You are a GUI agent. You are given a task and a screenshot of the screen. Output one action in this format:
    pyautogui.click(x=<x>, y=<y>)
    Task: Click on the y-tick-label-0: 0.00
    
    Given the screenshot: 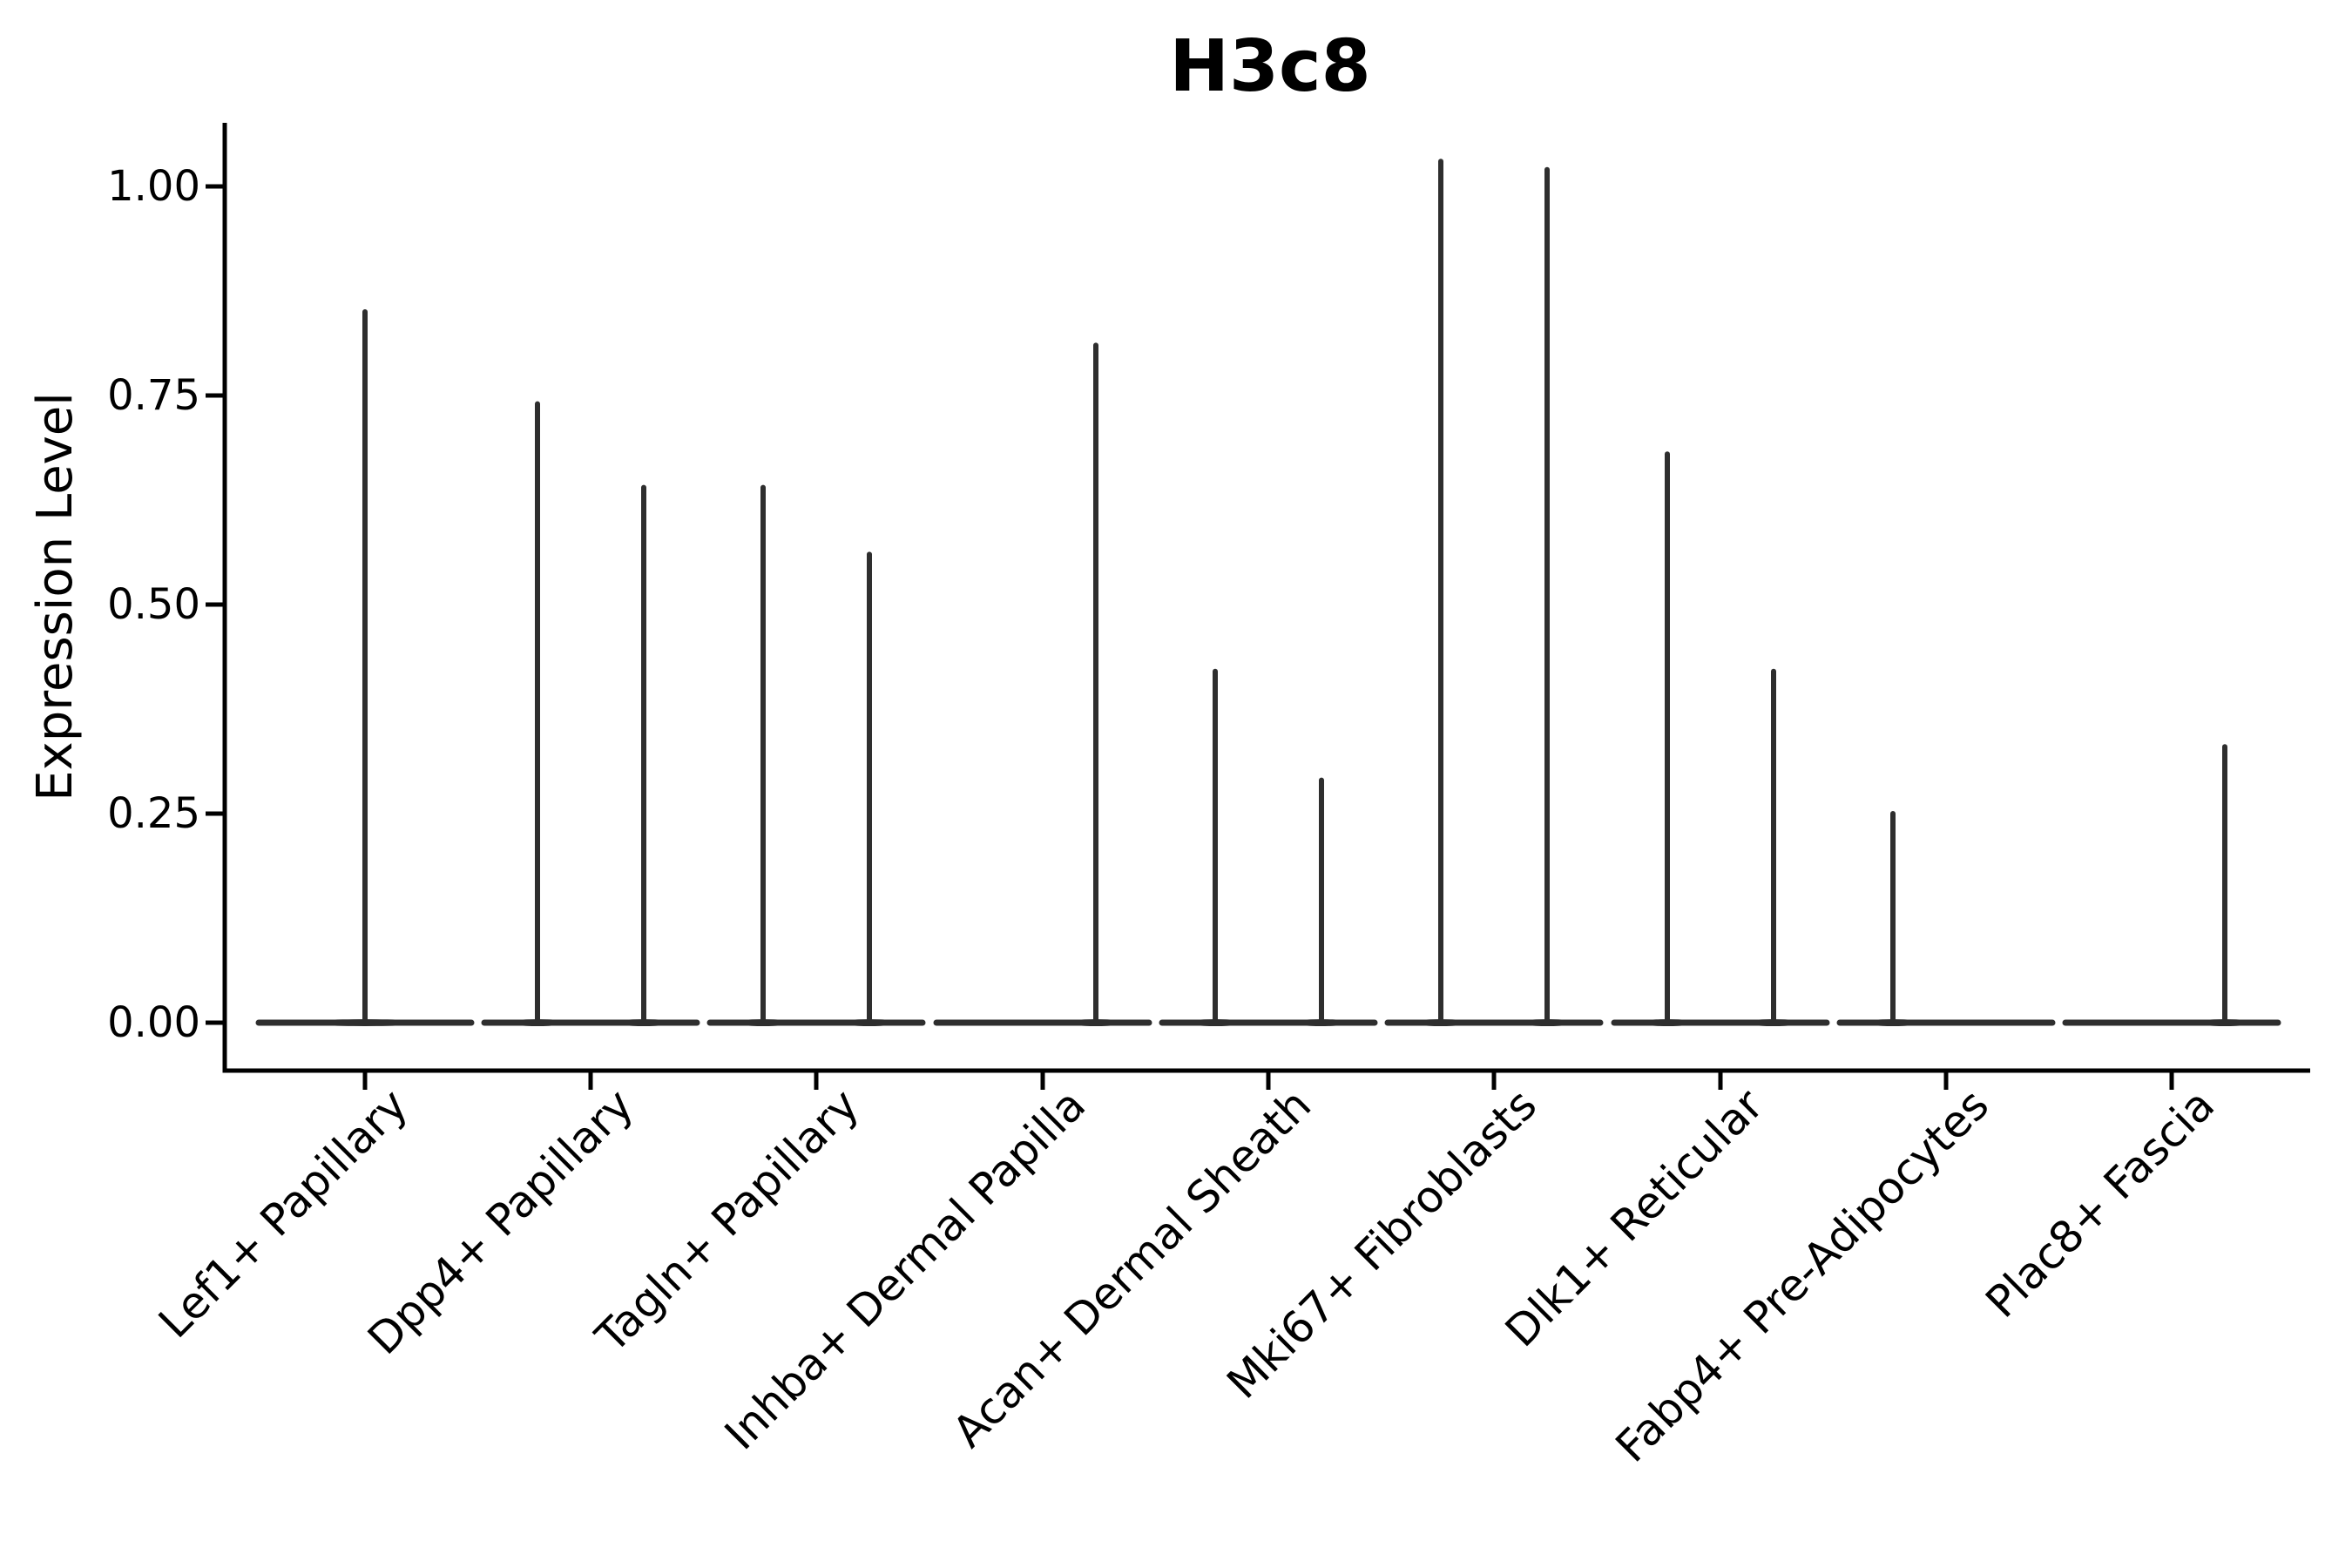 What is the action you would take?
    pyautogui.click(x=153, y=1023)
    